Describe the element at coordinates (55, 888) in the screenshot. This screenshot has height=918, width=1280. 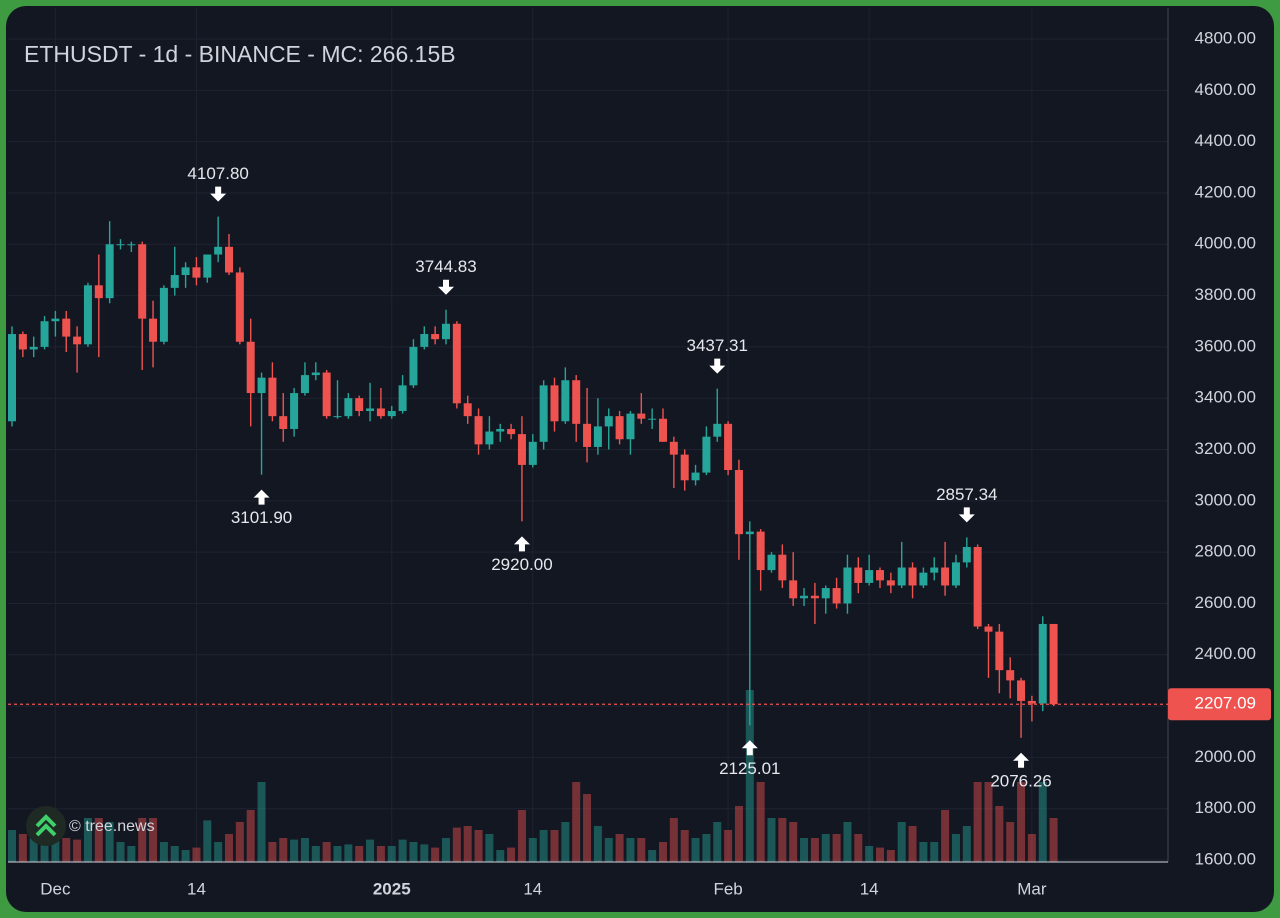
I see `x-tick-label: Dec` at that location.